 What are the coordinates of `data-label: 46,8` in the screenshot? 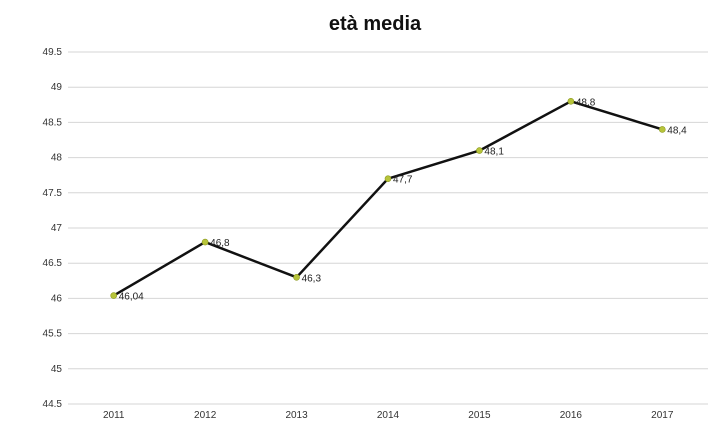 It's located at (220, 243).